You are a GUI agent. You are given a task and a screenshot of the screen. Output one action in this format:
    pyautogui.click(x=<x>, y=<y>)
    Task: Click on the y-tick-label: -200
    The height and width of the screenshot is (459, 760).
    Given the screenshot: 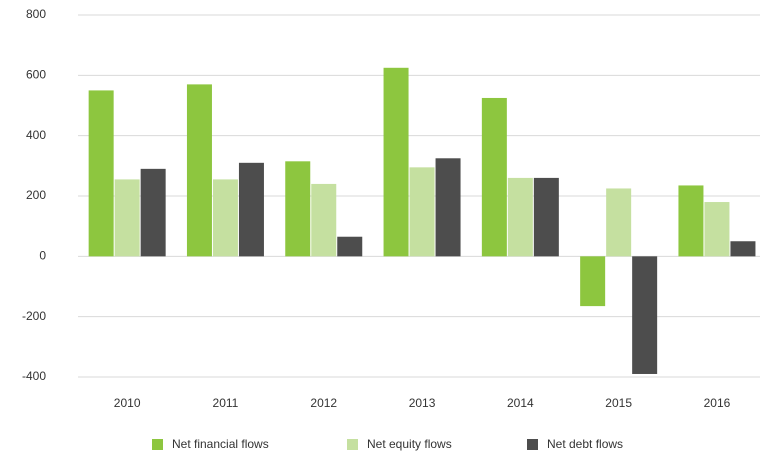 What is the action you would take?
    pyautogui.click(x=34, y=316)
    